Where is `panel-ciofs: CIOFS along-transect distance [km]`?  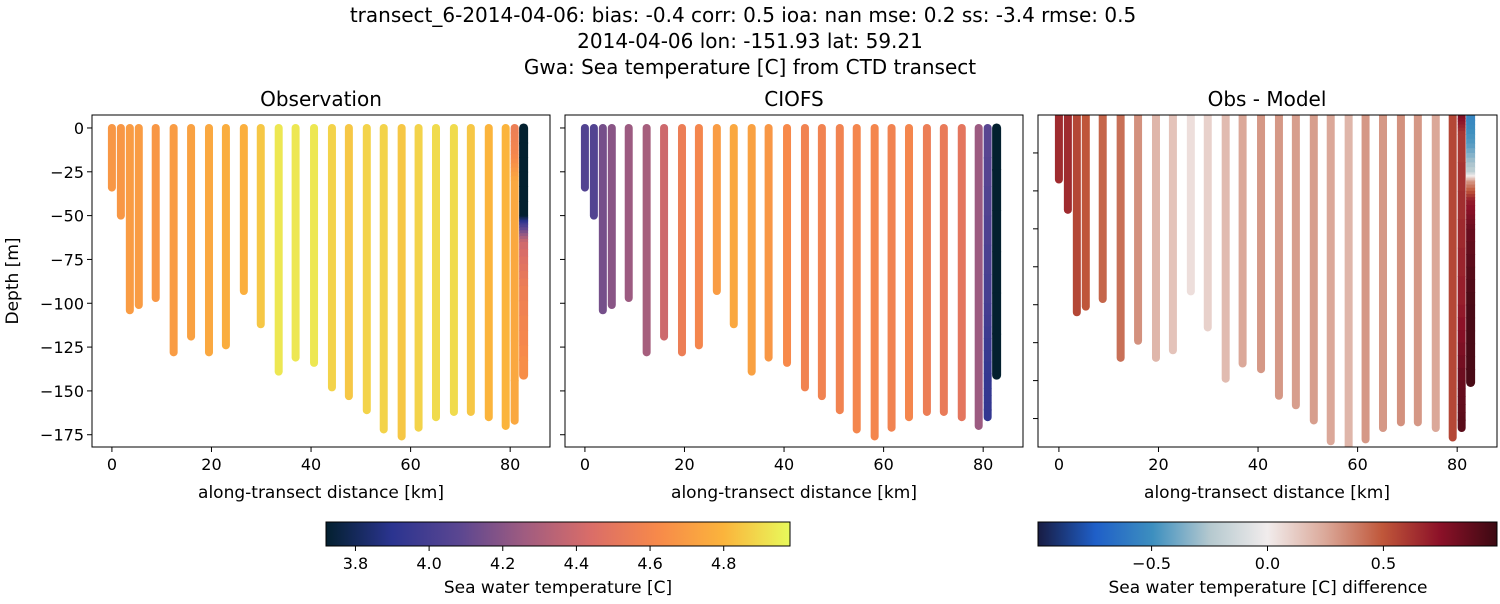
panel-ciofs: CIOFS along-transect distance [km] is located at coordinates (794, 295).